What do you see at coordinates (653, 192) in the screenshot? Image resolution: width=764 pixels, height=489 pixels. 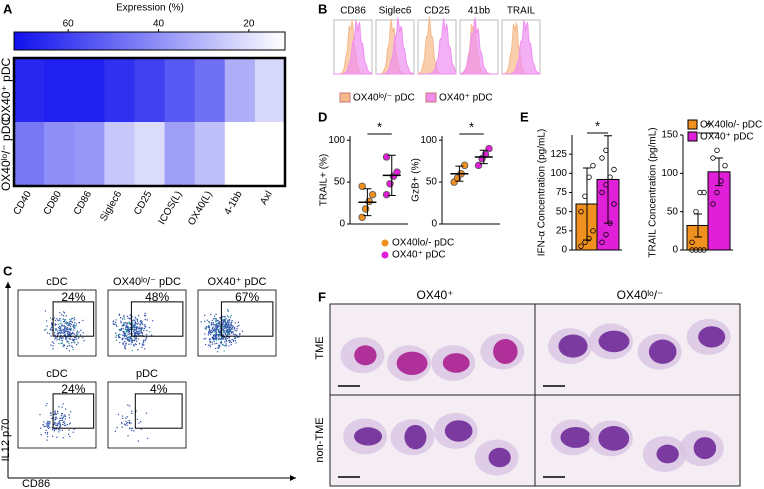 I see `y-axis-label: TRAIL Concentration (pg/mL)` at bounding box center [653, 192].